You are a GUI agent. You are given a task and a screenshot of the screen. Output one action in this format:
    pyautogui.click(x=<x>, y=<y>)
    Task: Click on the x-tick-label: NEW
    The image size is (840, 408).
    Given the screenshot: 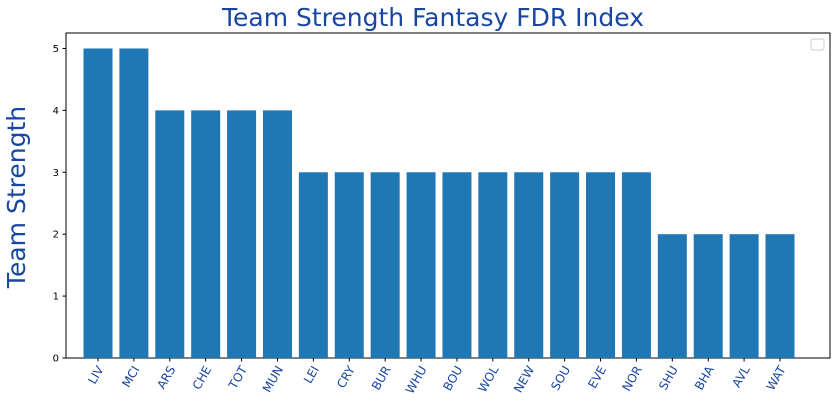 What is the action you would take?
    pyautogui.click(x=524, y=379)
    